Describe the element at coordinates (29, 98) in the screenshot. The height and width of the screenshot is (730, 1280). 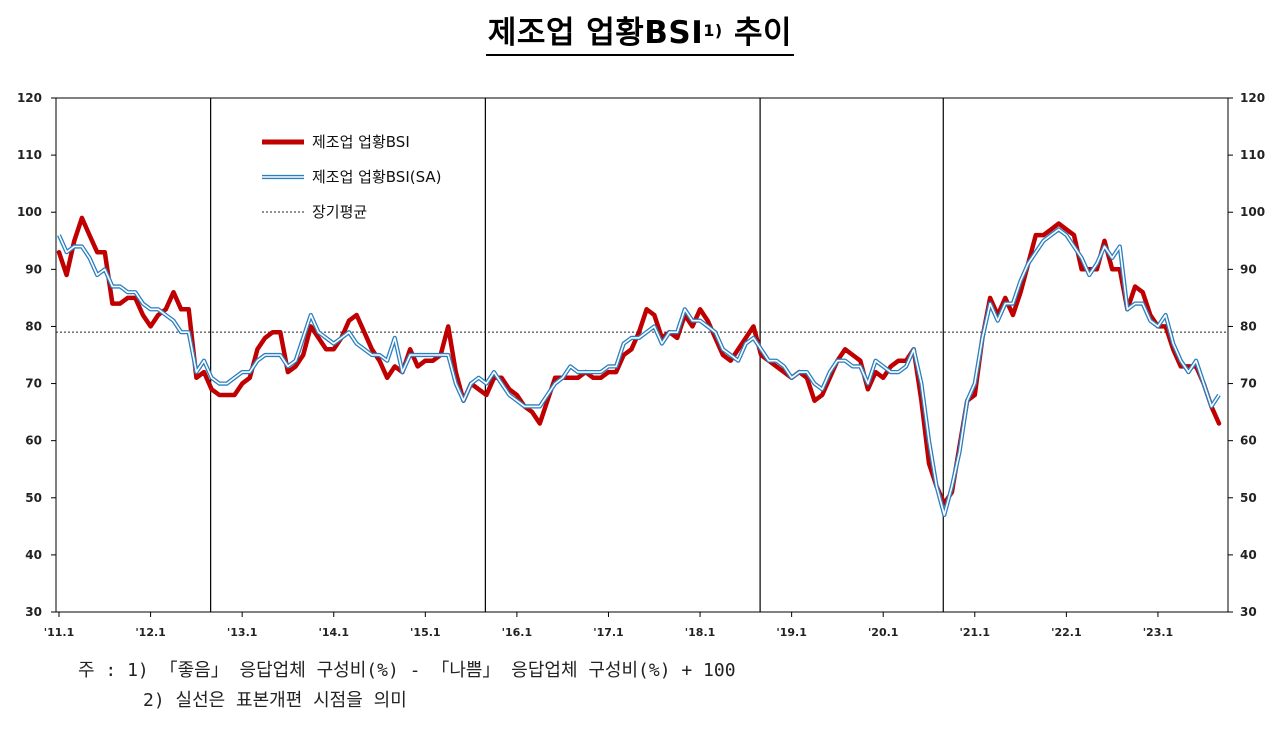
I see `y-tick-label-left: 120` at that location.